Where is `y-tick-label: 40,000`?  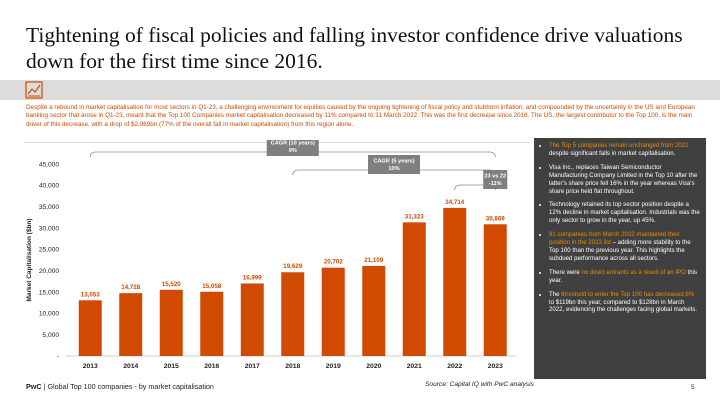
y-tick-label: 40,000 is located at coordinates (49, 186).